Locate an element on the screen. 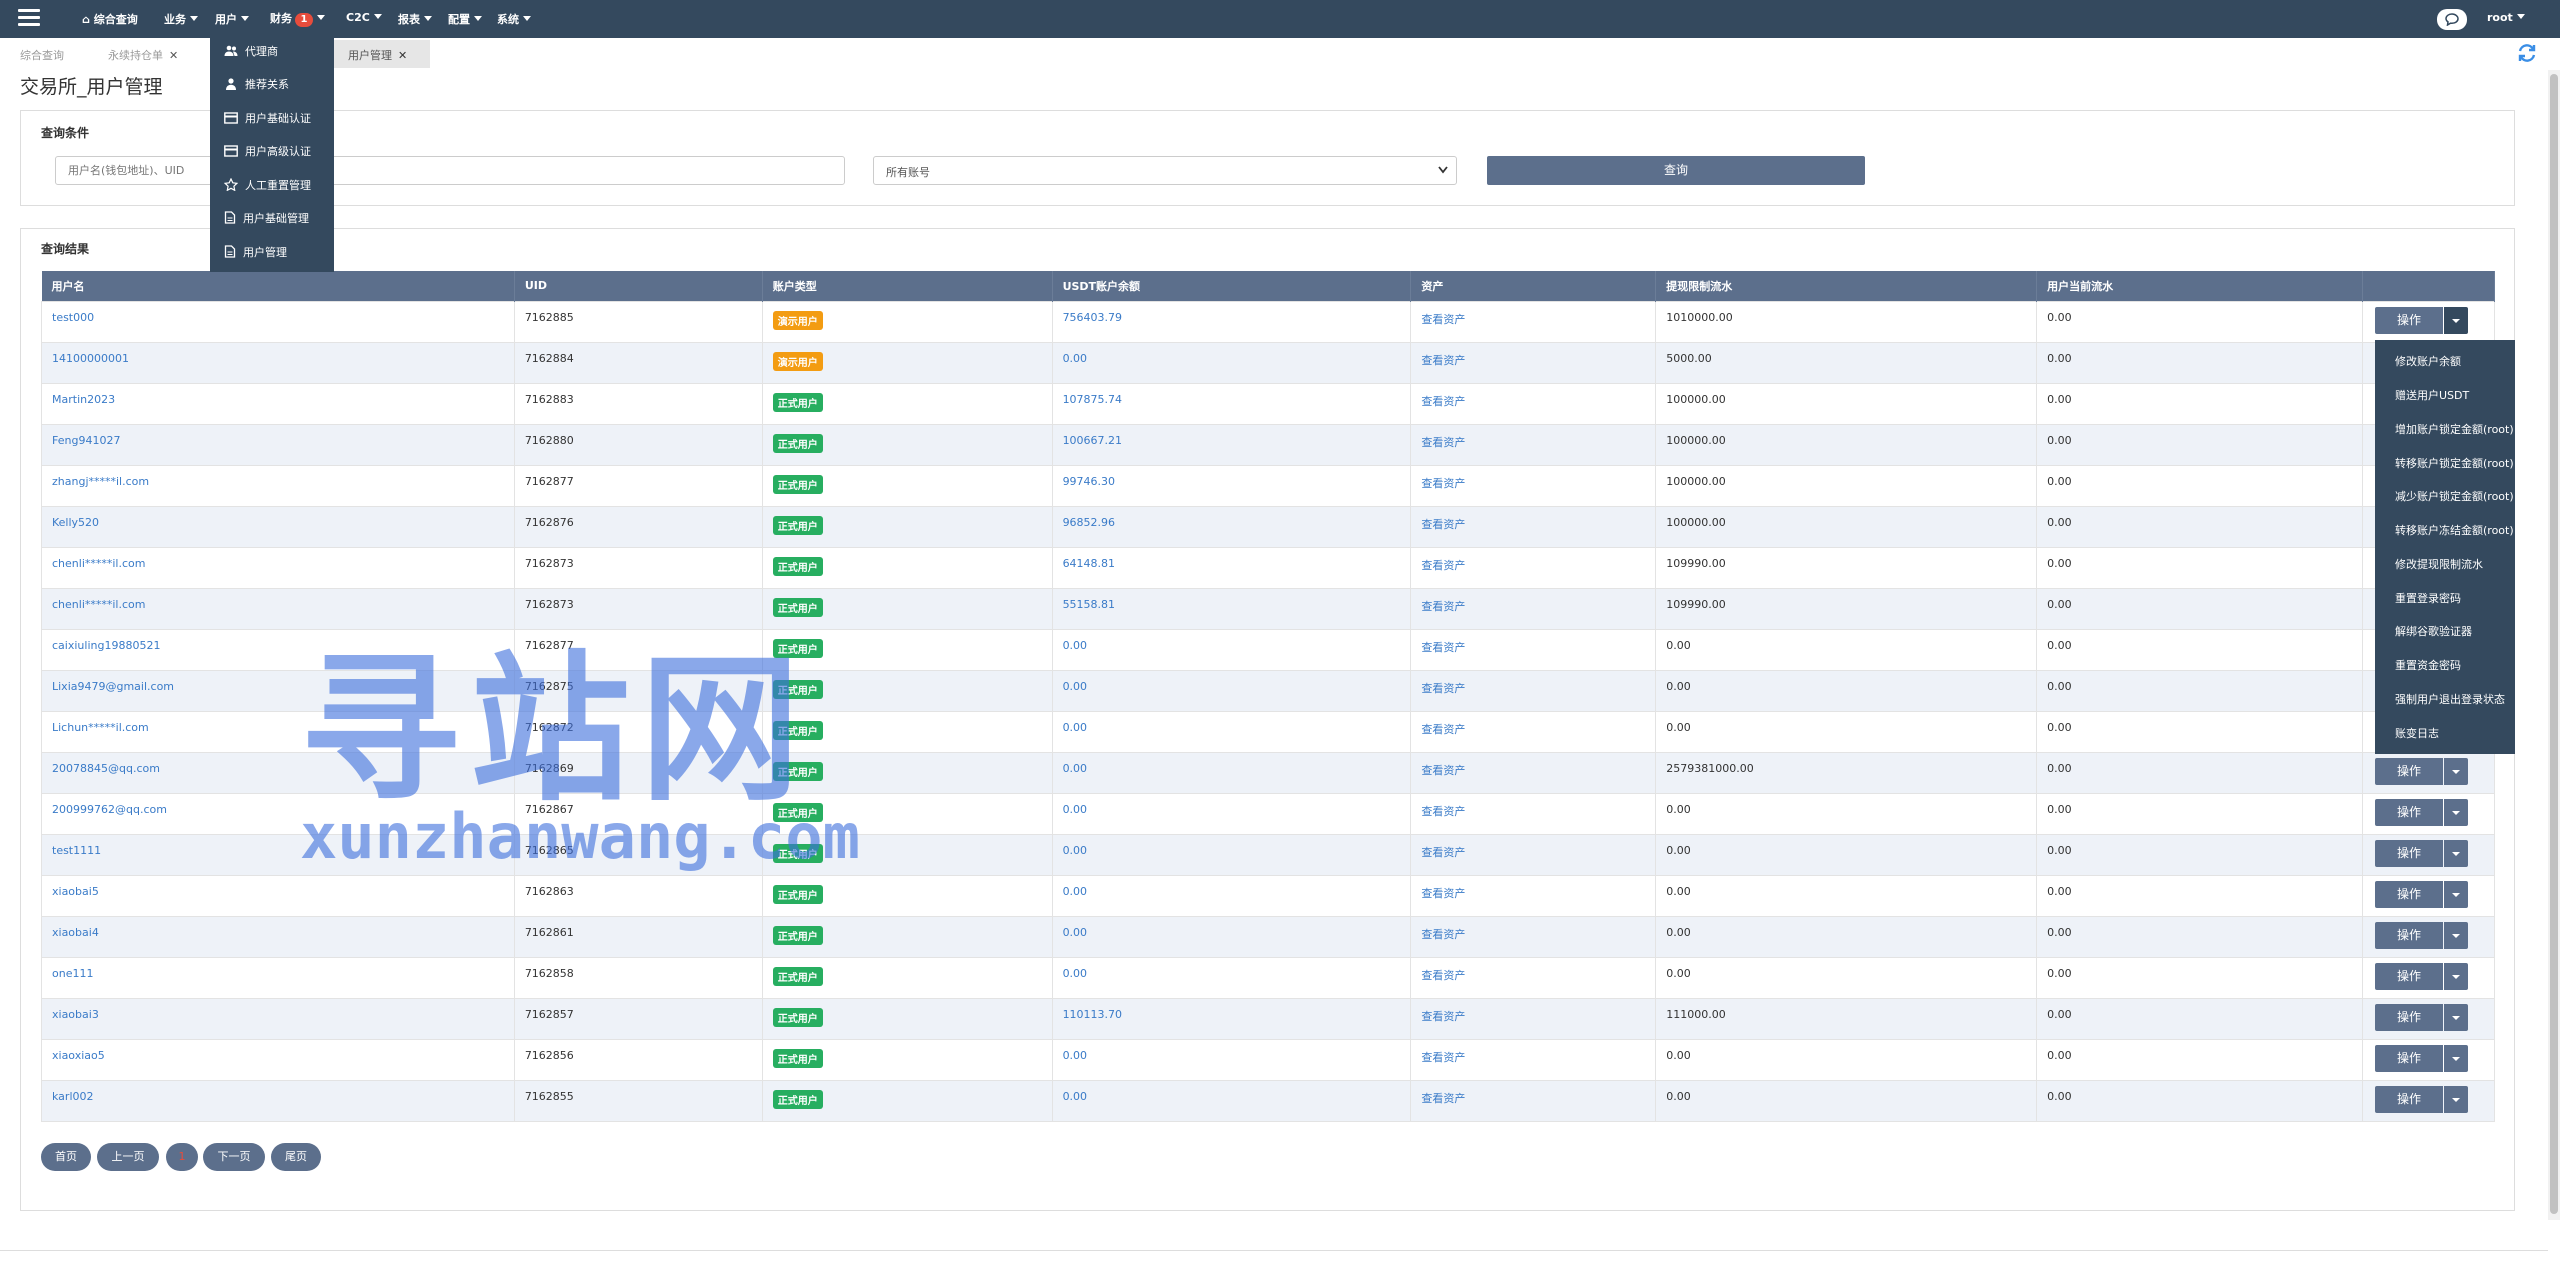 This screenshot has width=2560, height=1271. username-link: one111 is located at coordinates (73, 973).